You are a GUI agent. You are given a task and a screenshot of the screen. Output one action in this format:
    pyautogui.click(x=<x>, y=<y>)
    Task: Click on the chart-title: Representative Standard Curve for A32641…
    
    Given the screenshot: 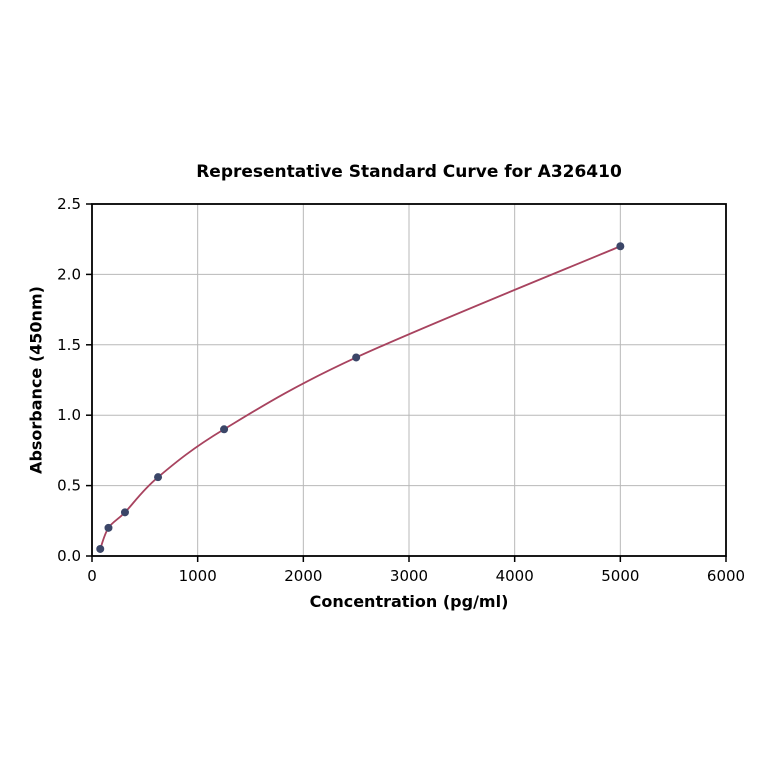 What is the action you would take?
    pyautogui.click(x=409, y=172)
    